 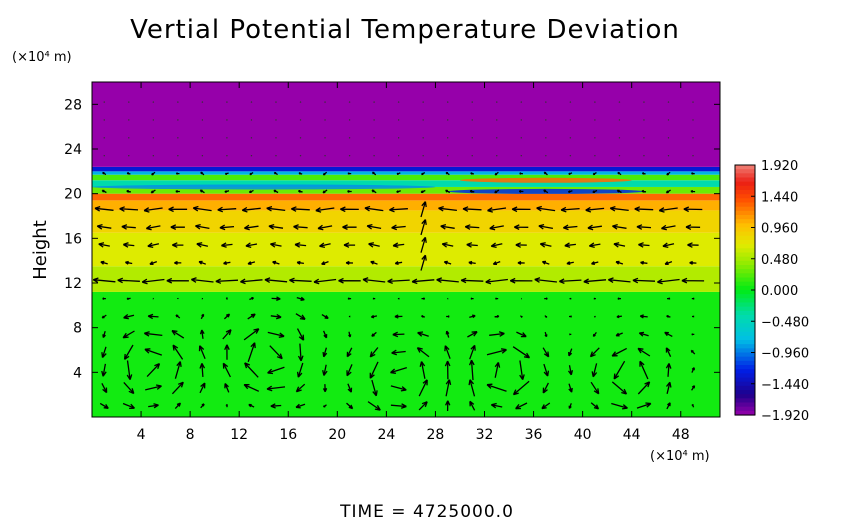 What do you see at coordinates (785, 385) in the screenshot?
I see `colorbar-tick-label: −1.440` at bounding box center [785, 385].